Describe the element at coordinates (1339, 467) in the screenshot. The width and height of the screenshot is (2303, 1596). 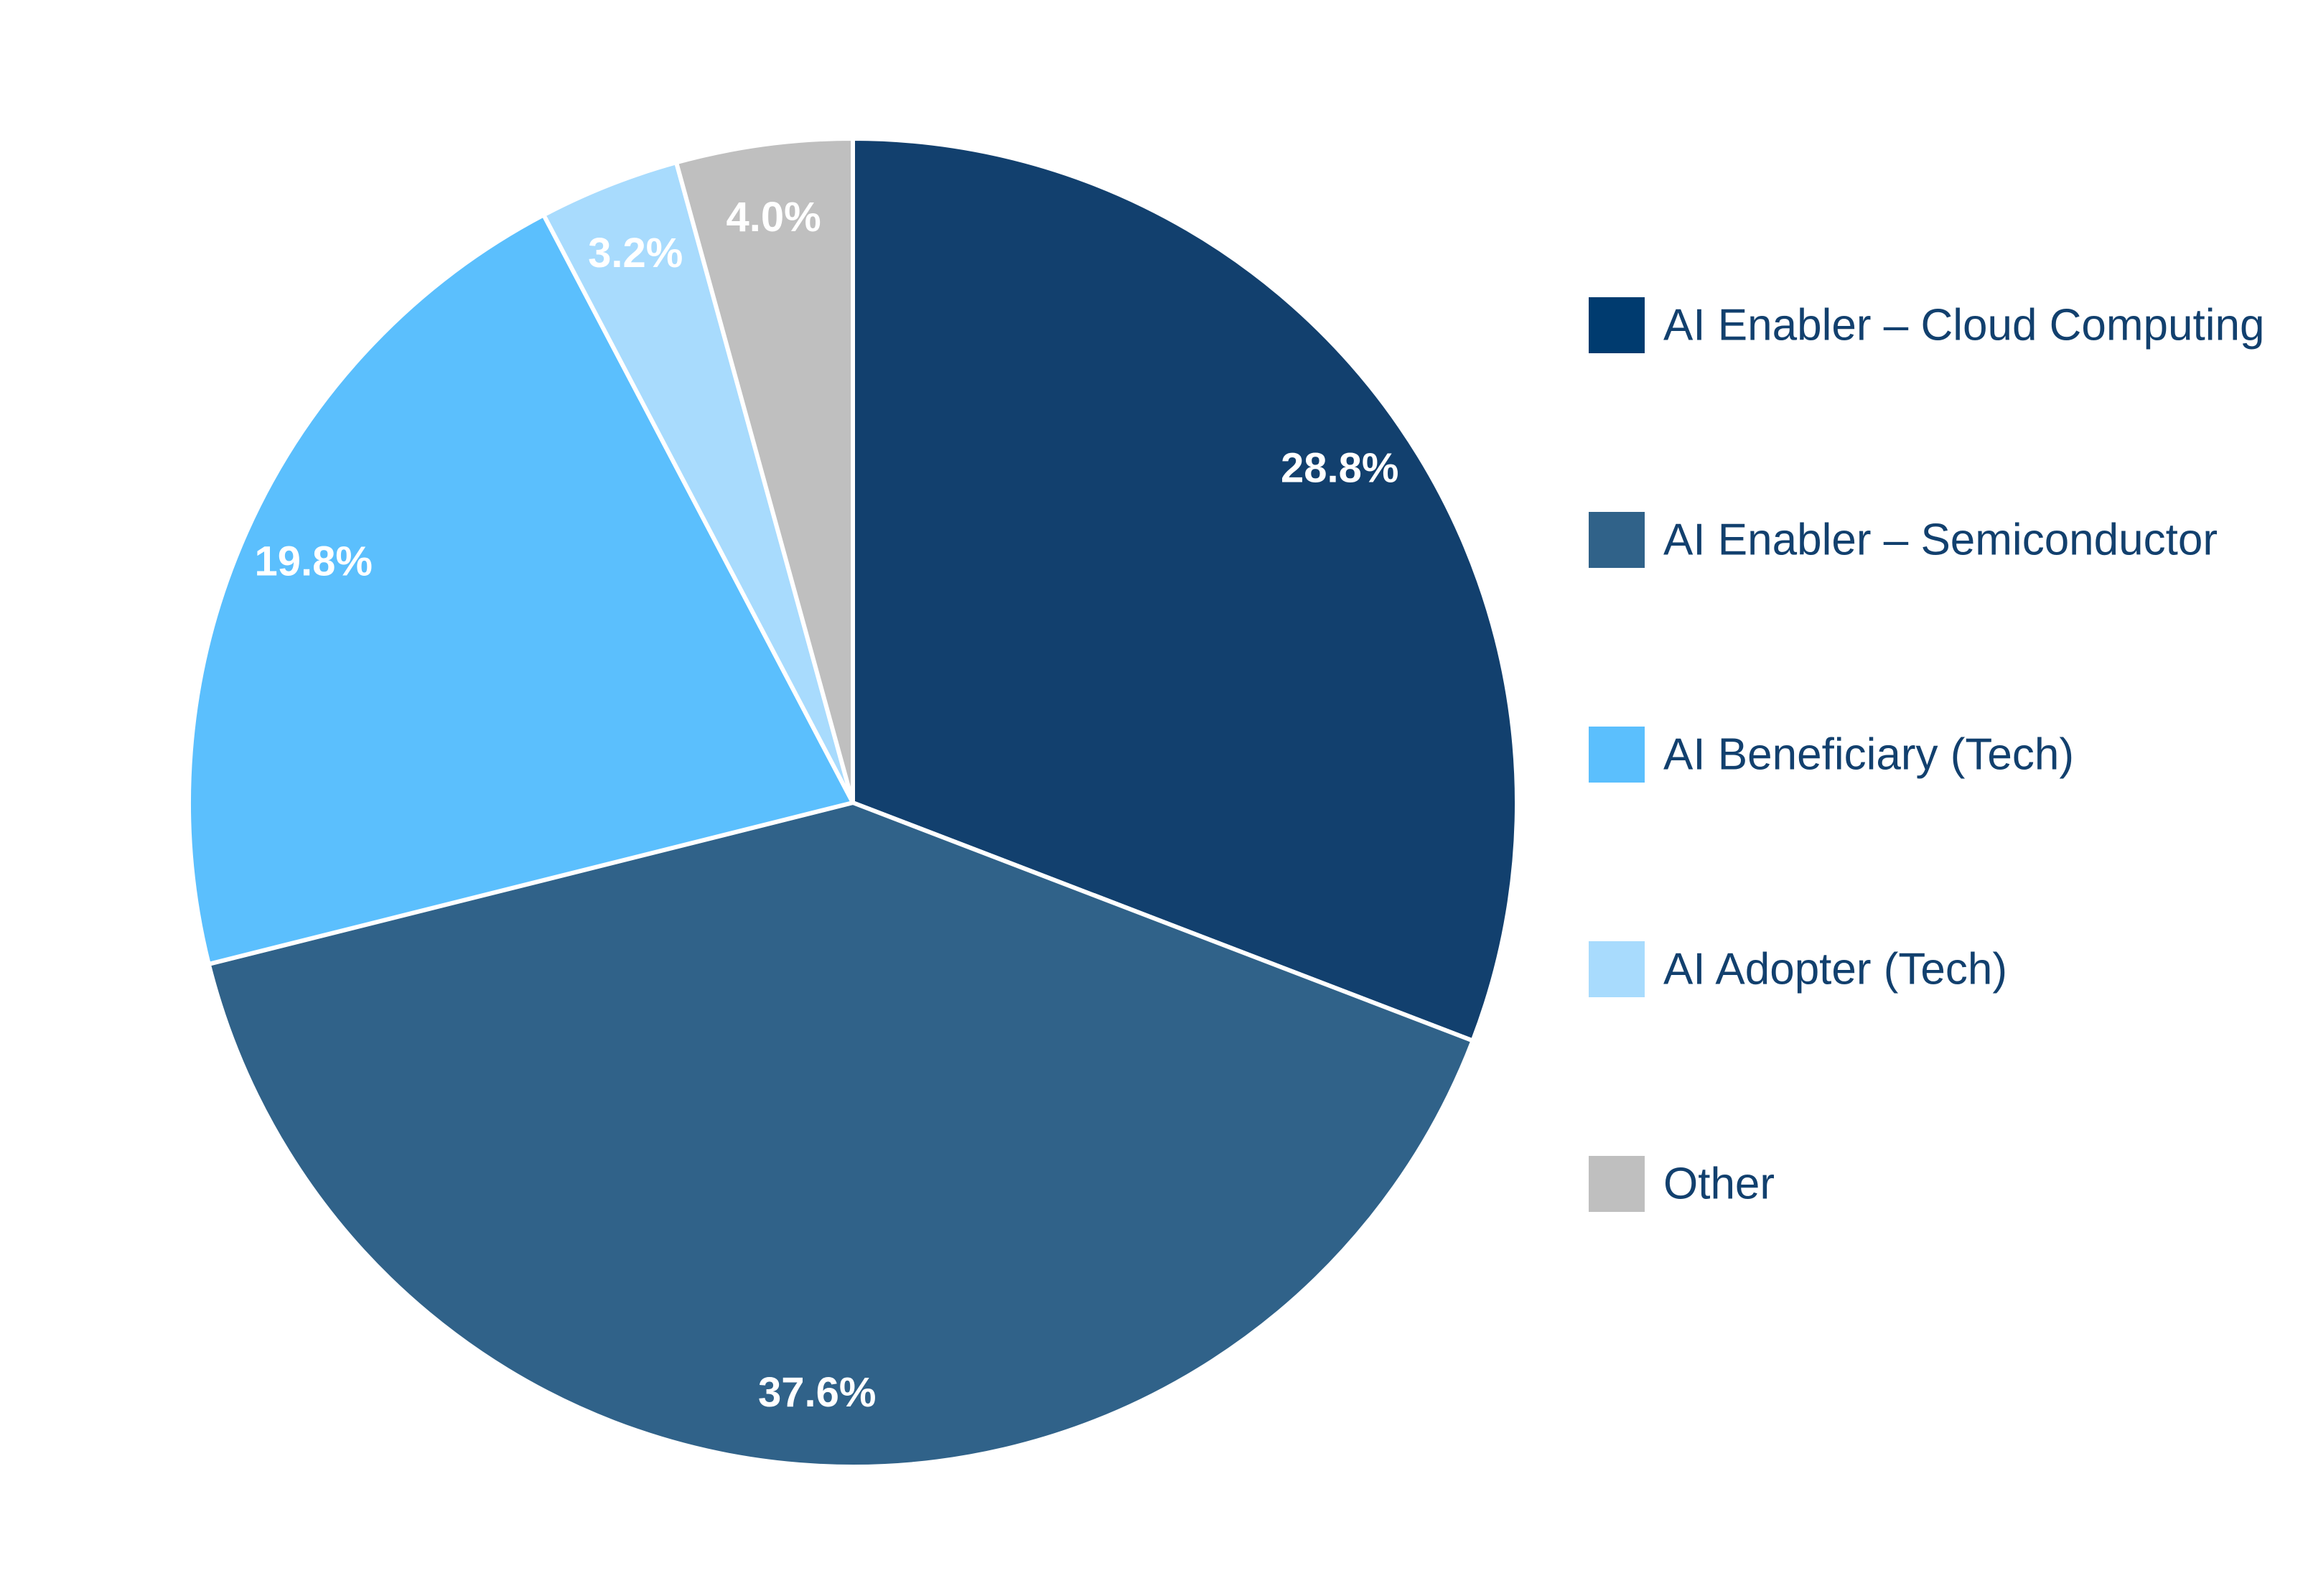
I see `data-label-ai-enabler-cloud-computing: 28.8%` at that location.